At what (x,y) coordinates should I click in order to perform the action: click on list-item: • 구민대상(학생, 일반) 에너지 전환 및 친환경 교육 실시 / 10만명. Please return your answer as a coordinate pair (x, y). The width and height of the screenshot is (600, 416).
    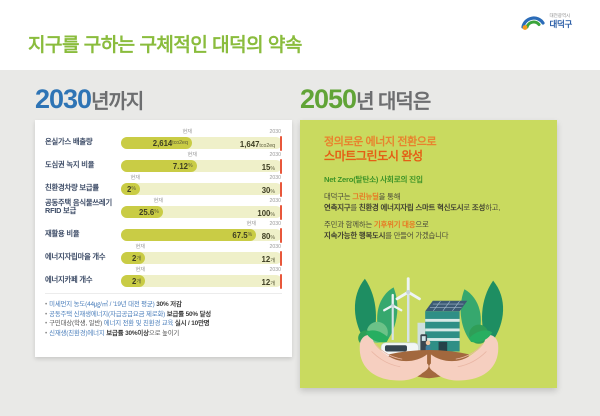
    Looking at the image, I should click on (163, 324).